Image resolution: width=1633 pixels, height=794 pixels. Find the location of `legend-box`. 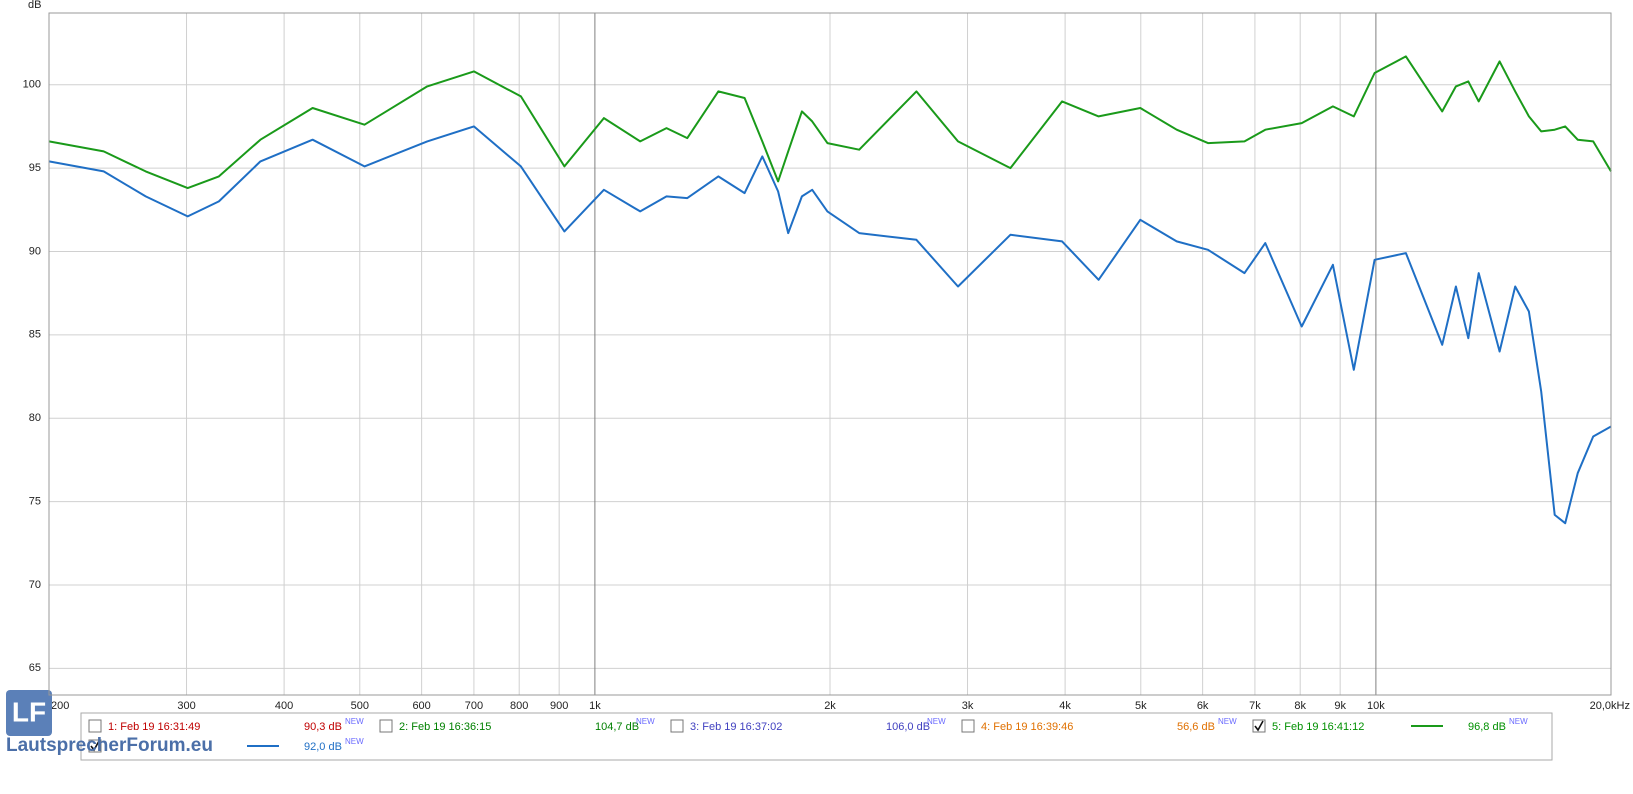

legend-box is located at coordinates (816, 736).